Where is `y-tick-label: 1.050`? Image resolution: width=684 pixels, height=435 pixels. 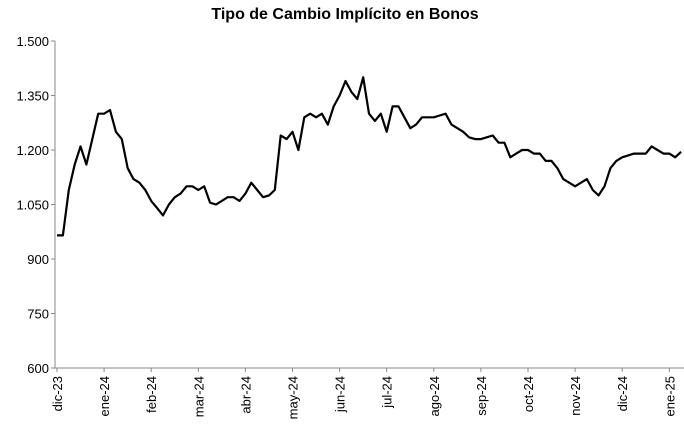
y-tick-label: 1.050 is located at coordinates (32, 205).